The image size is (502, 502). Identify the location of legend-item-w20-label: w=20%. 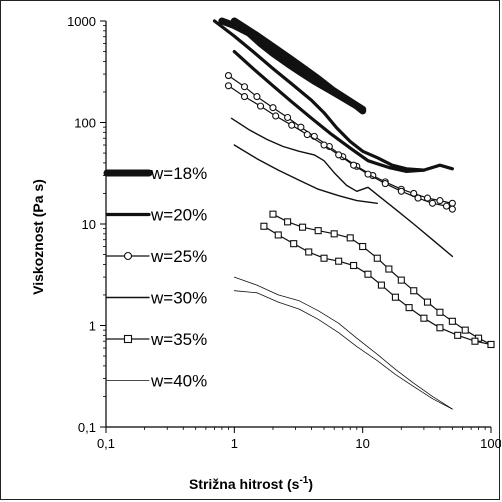
(178, 215).